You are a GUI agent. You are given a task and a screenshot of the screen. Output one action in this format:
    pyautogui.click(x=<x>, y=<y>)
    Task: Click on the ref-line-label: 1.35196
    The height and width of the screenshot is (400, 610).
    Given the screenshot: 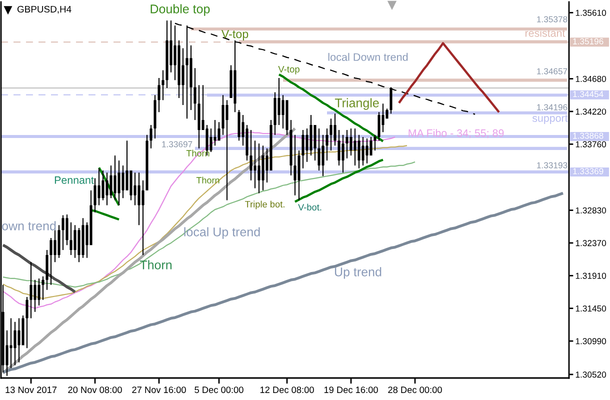 What is the action you would take?
    pyautogui.click(x=588, y=41)
    